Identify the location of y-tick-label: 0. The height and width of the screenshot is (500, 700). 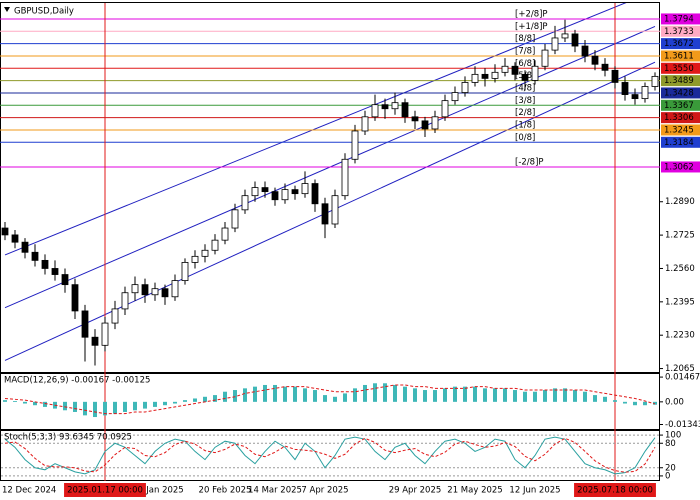
(667, 476).